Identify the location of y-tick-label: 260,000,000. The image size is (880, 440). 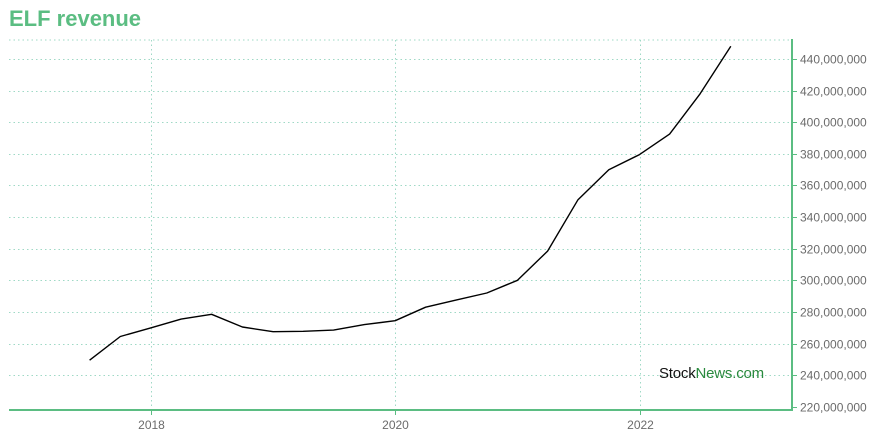
(833, 345).